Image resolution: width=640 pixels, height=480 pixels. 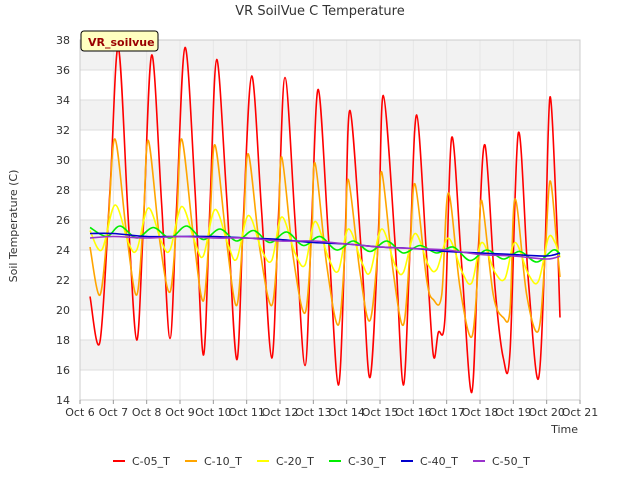 I want to click on y-tick-label: 34, so click(x=63, y=100).